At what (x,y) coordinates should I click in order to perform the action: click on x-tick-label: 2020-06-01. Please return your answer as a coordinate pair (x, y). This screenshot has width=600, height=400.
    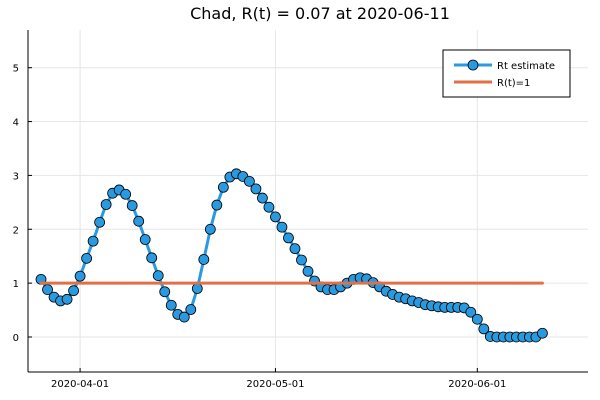
    Looking at the image, I should click on (477, 384).